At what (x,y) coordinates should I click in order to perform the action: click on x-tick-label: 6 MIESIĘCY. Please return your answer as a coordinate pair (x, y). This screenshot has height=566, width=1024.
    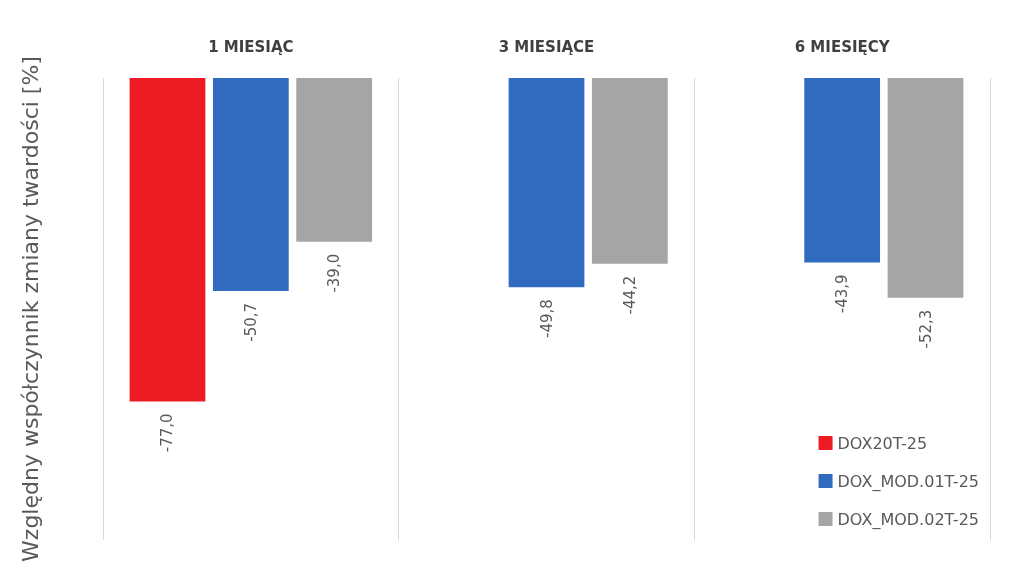
    Looking at the image, I should click on (842, 46).